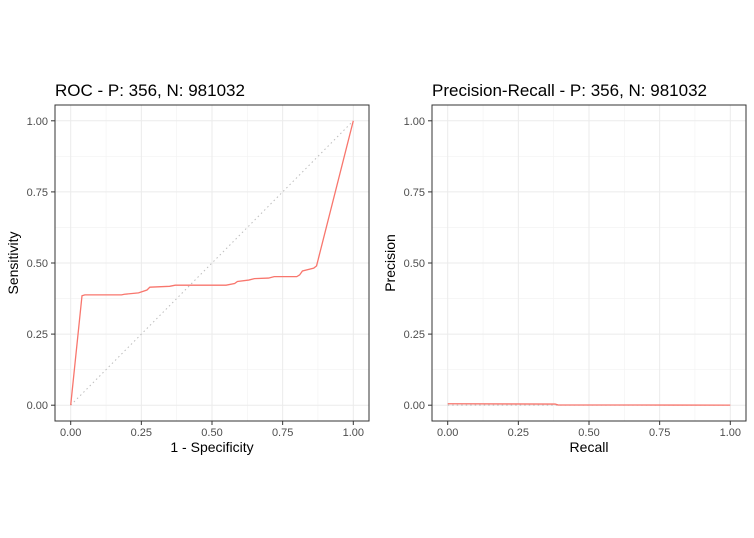  Describe the element at coordinates (569, 90) in the screenshot. I see `pr-title: Precision-Recall - P: 356, N: 981032` at that location.